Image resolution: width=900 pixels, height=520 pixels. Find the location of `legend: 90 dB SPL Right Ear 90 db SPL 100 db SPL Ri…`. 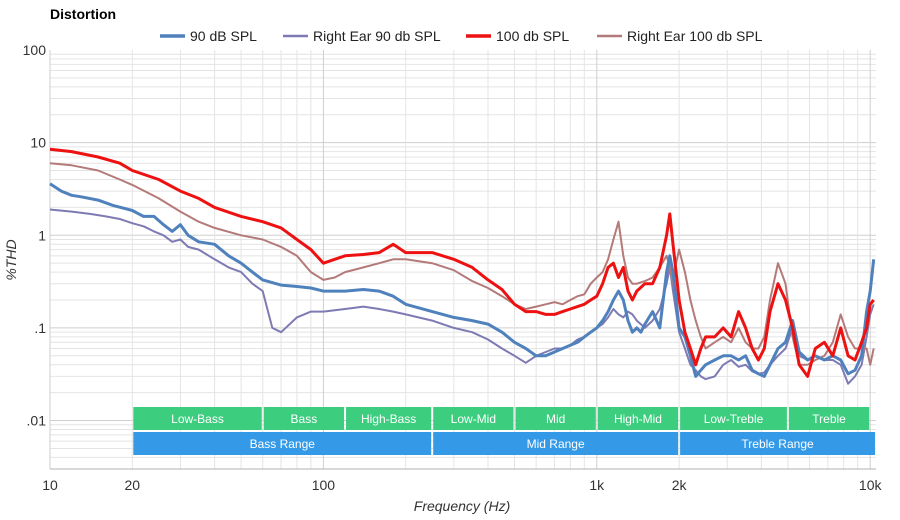

legend: 90 dB SPL Right Ear 90 db SPL 100 db SPL Ri… is located at coordinates (461, 36).